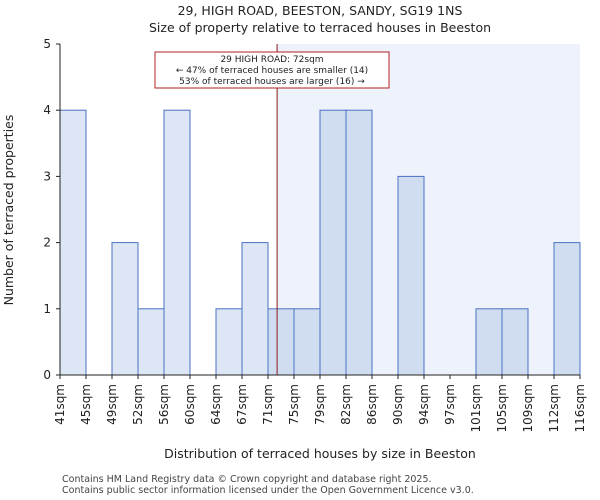  What do you see at coordinates (528, 408) in the screenshot?
I see `x-tick-label-109sqm: 109sqm` at bounding box center [528, 408].